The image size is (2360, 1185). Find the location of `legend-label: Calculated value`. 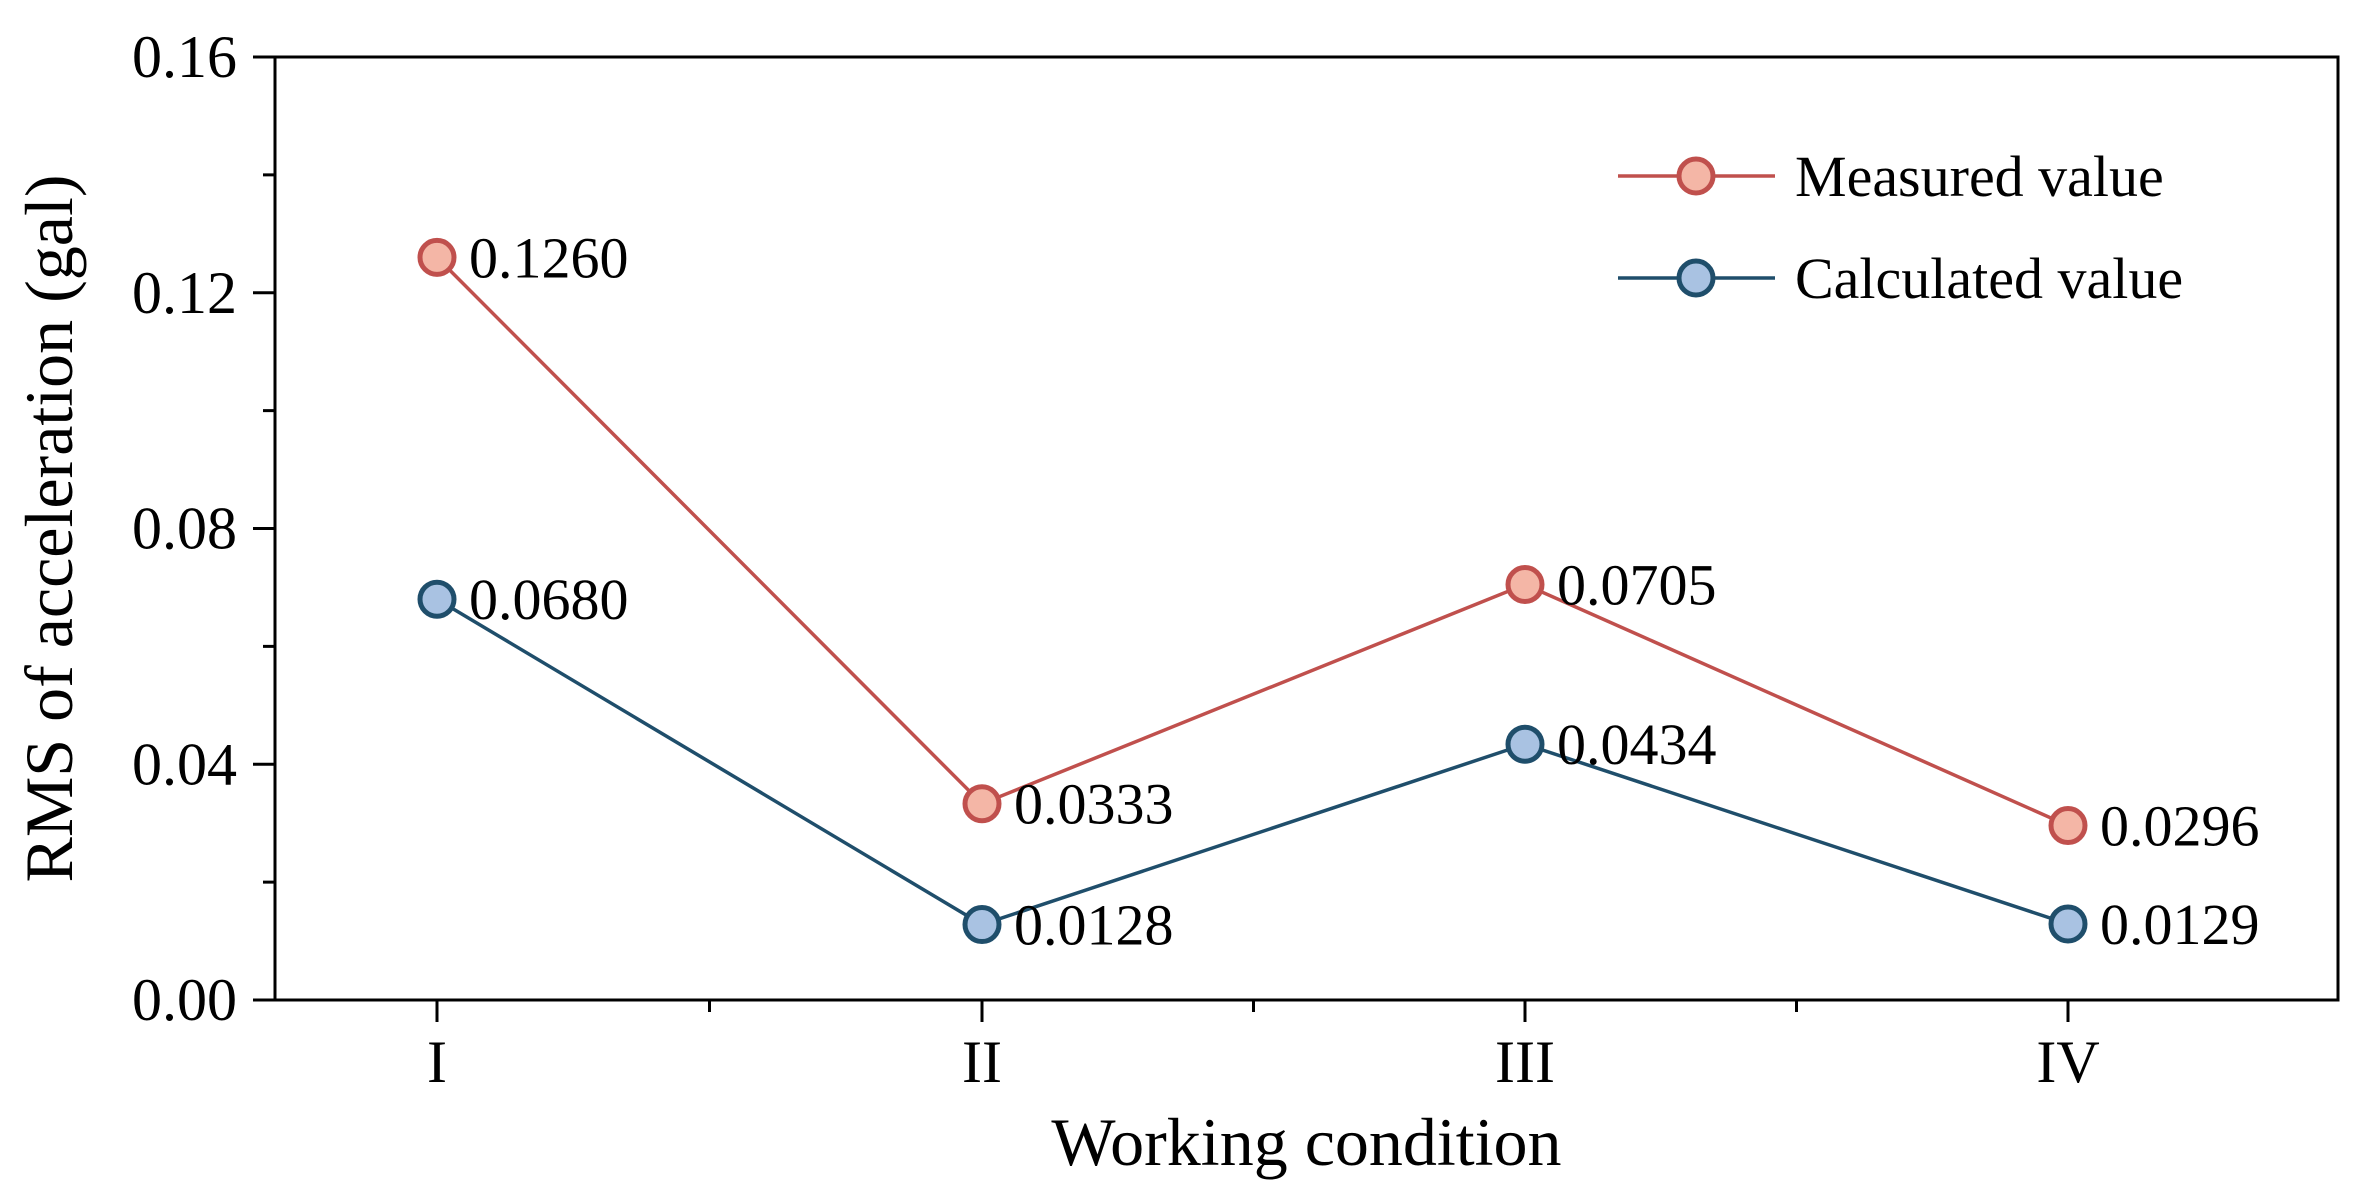

legend-label: Calculated value is located at coordinates (1989, 278).